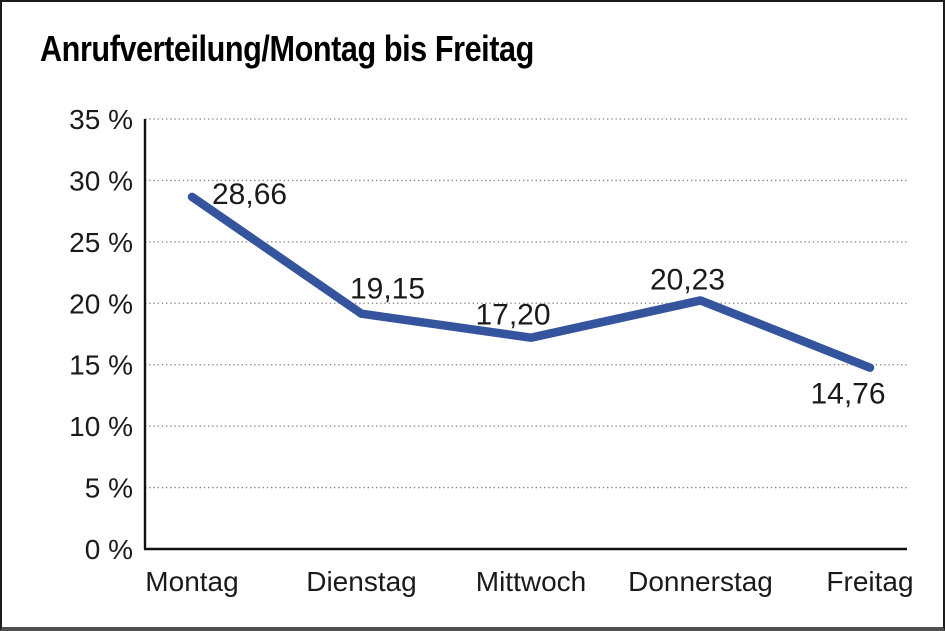 The height and width of the screenshot is (631, 945). Describe the element at coordinates (101, 303) in the screenshot. I see `y-axis-tick-label: 20 %` at that location.